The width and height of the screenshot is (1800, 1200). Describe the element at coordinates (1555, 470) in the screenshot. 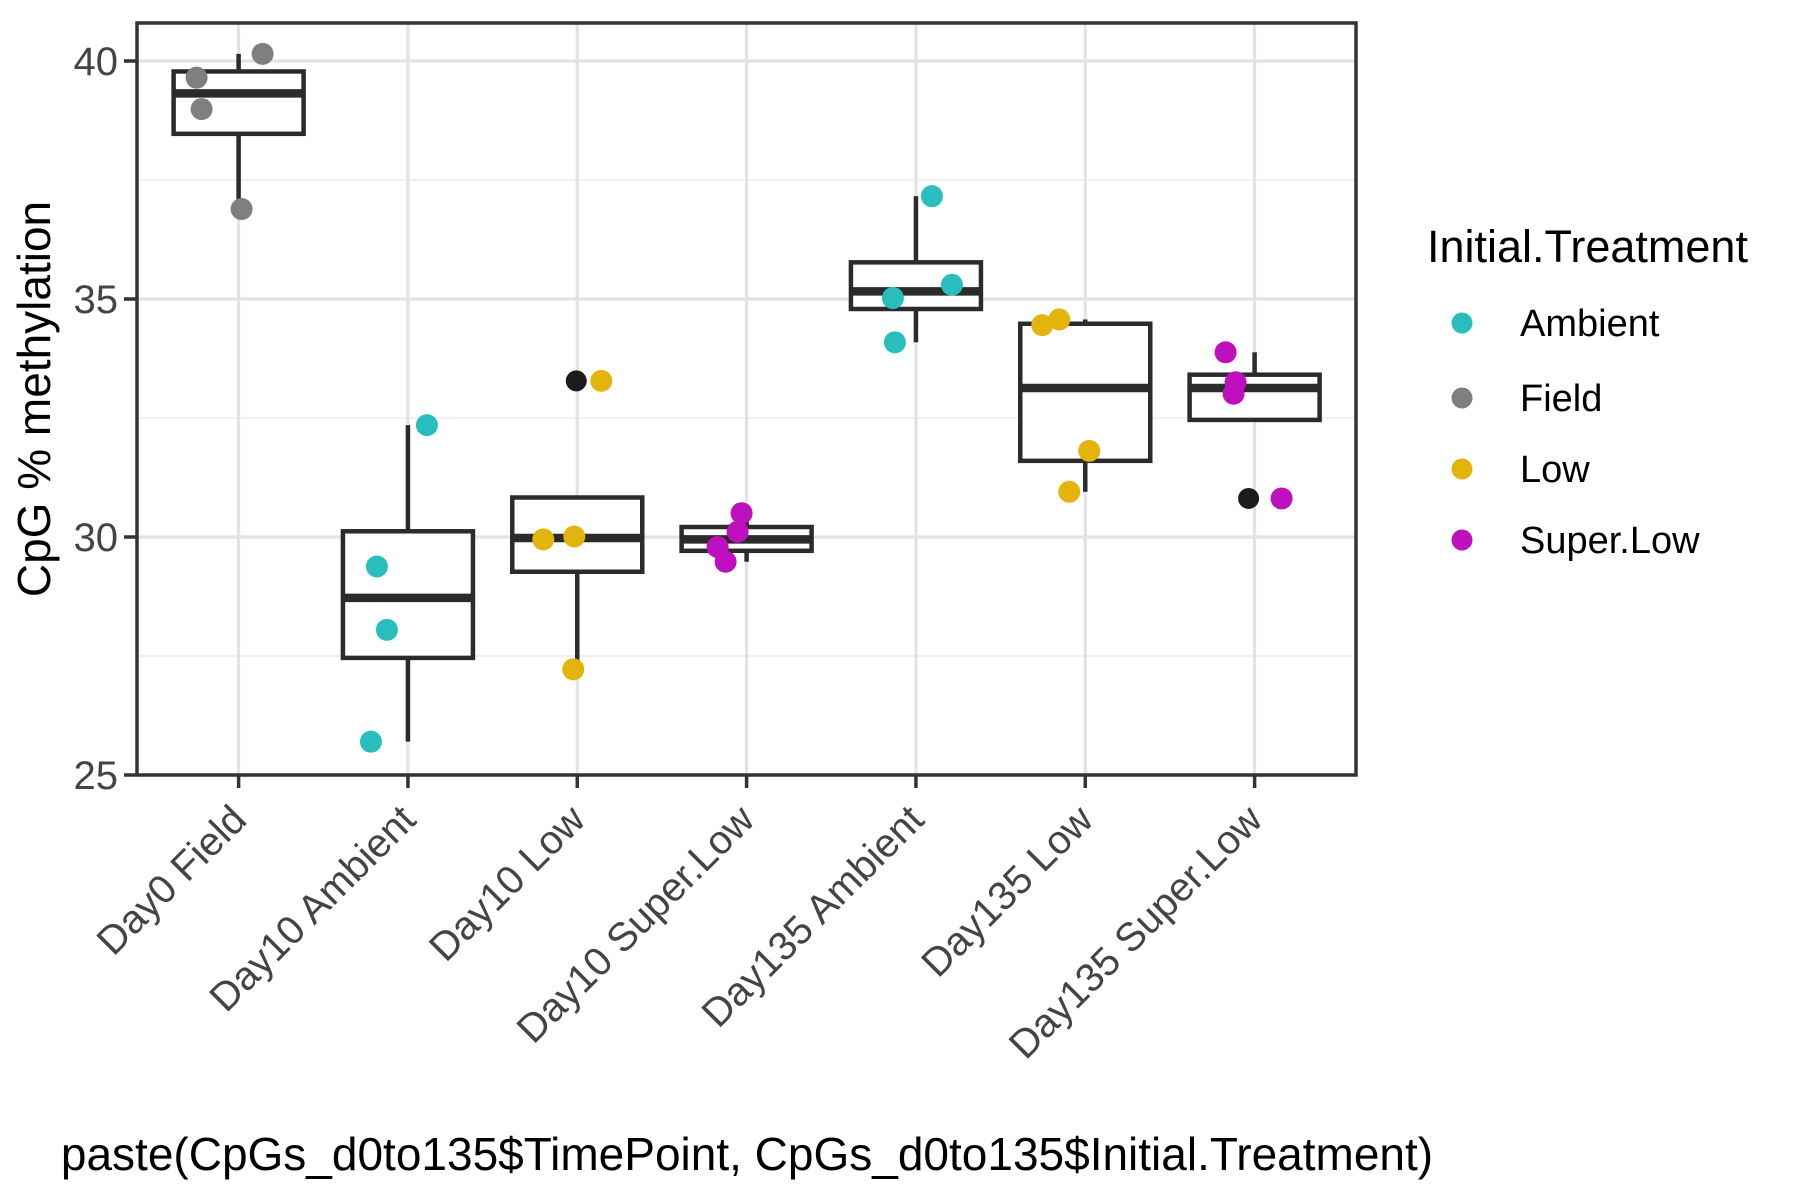

I see `legend-entry-label: Low` at that location.